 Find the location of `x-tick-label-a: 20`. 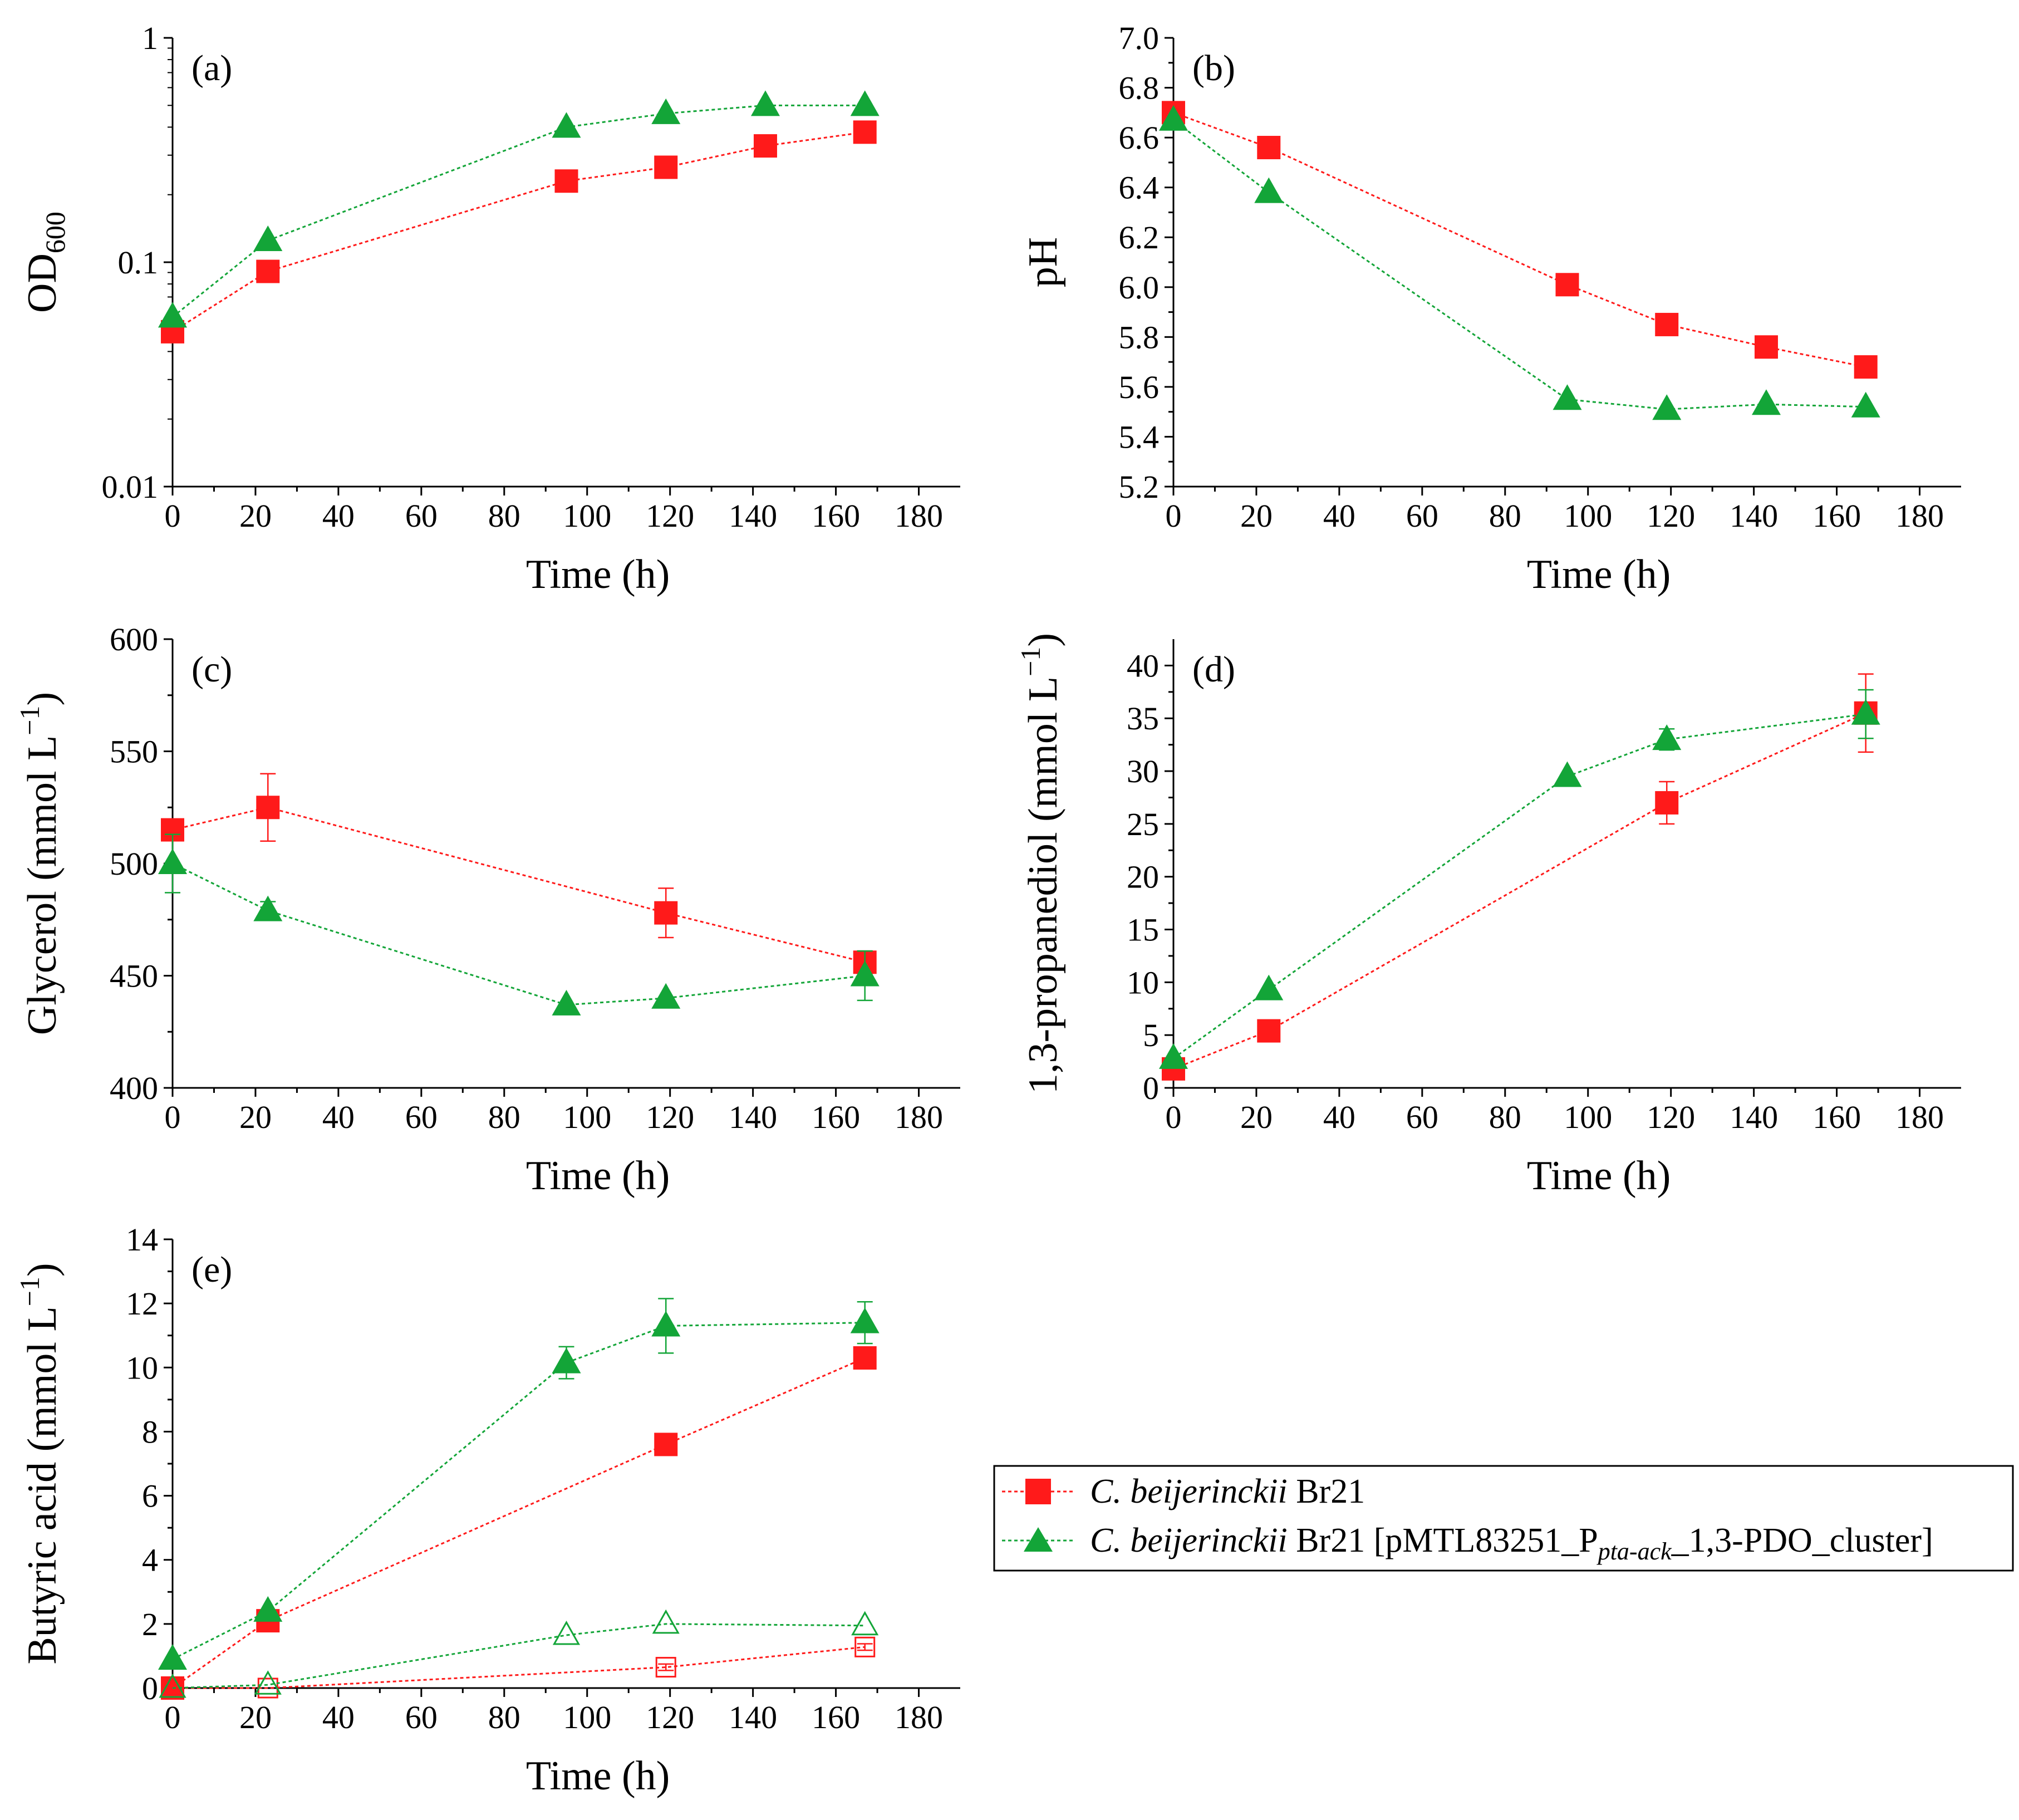

x-tick-label-a: 20 is located at coordinates (256, 516).